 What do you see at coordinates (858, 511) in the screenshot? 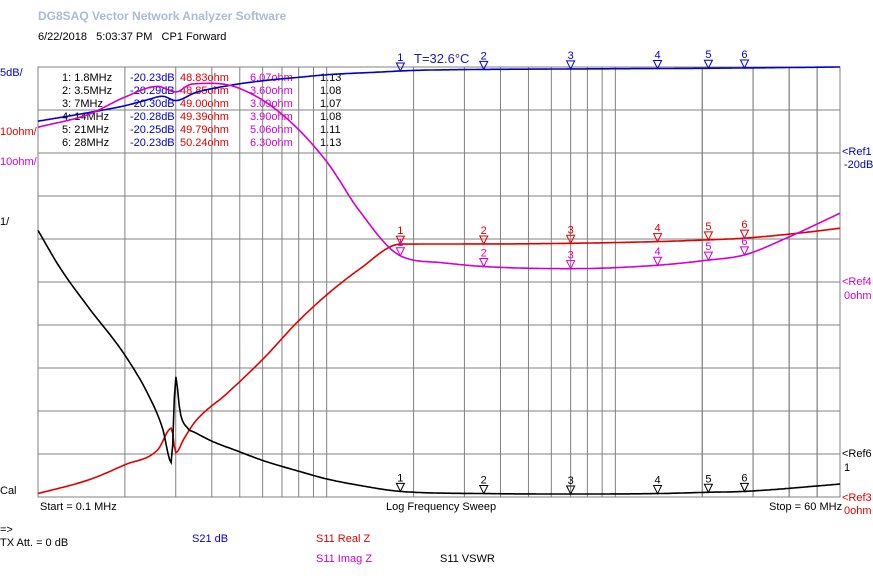
I see `ref3-value: 0ohm` at bounding box center [858, 511].